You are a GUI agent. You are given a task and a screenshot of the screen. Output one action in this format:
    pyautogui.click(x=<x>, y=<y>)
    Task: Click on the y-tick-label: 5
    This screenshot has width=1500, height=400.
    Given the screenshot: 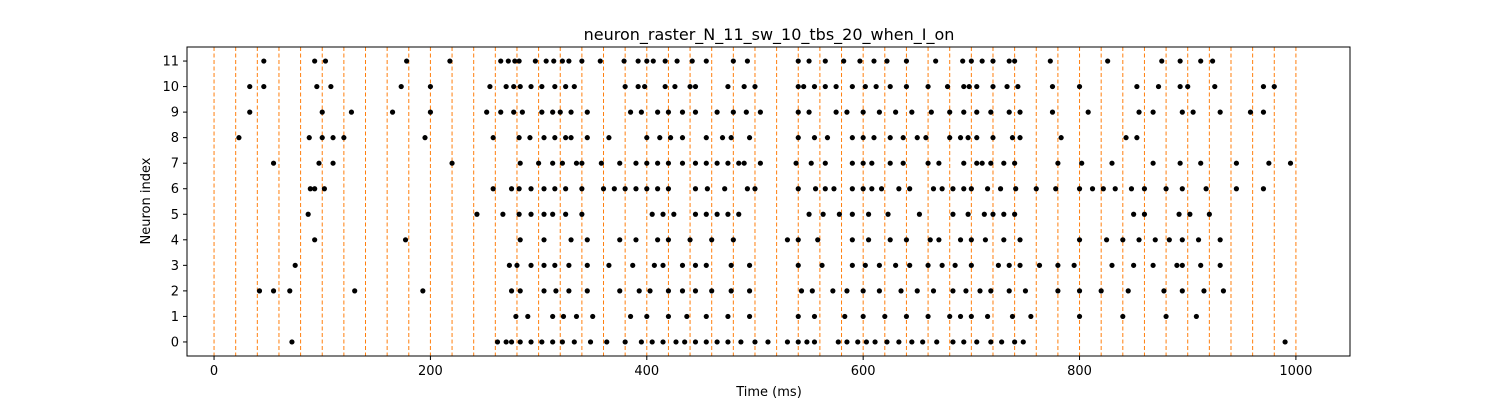 What is the action you would take?
    pyautogui.click(x=175, y=215)
    